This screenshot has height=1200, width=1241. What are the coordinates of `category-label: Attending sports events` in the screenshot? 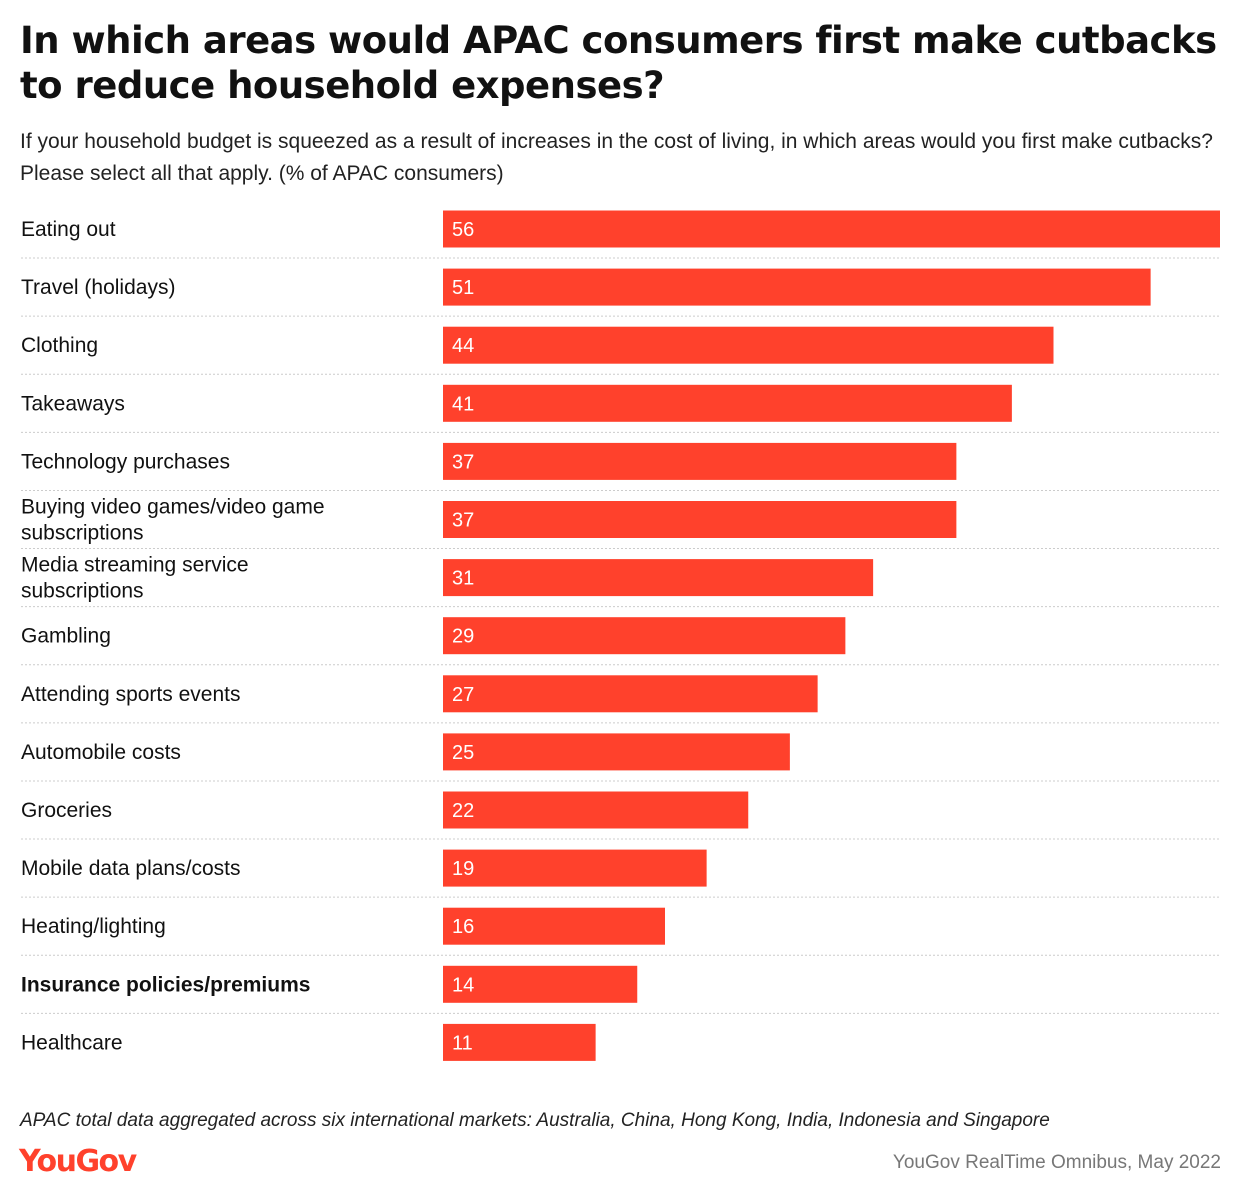 It's located at (130, 694).